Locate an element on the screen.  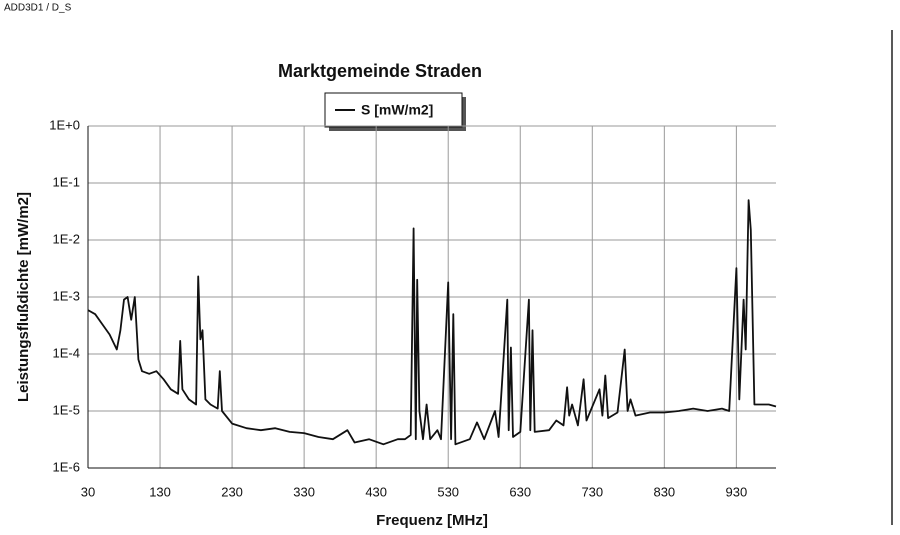
x-axis-label: Frequenz [MHz] is located at coordinates (432, 520).